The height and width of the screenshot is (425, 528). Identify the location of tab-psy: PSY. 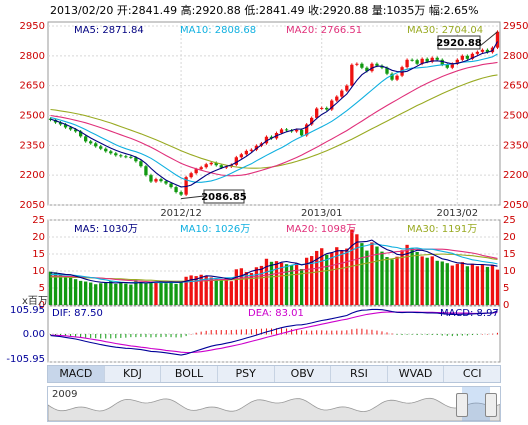
(246, 374).